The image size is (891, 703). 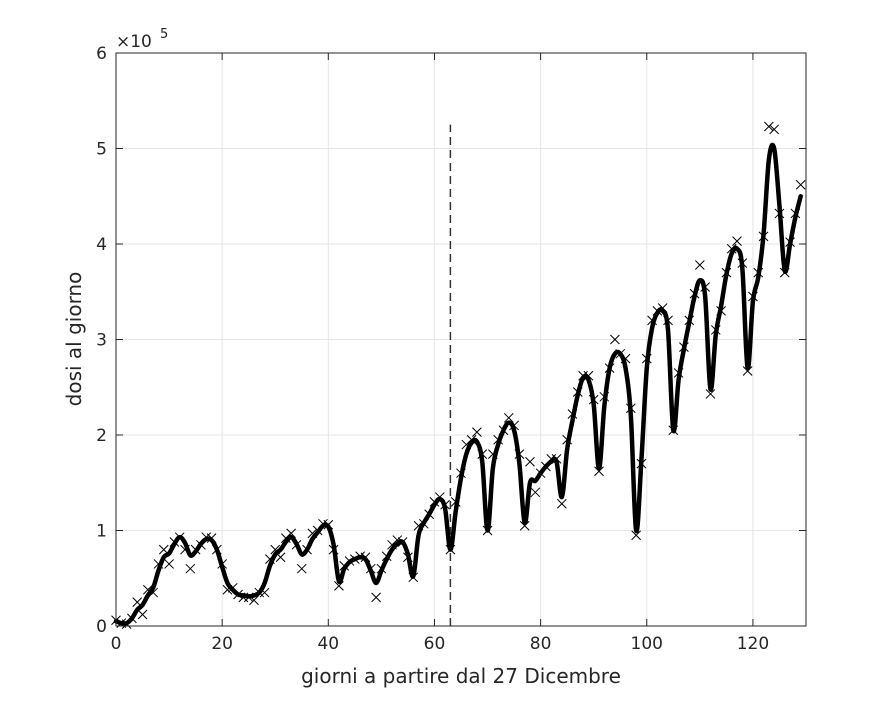 I want to click on y-tick-label: 3, so click(x=101, y=341).